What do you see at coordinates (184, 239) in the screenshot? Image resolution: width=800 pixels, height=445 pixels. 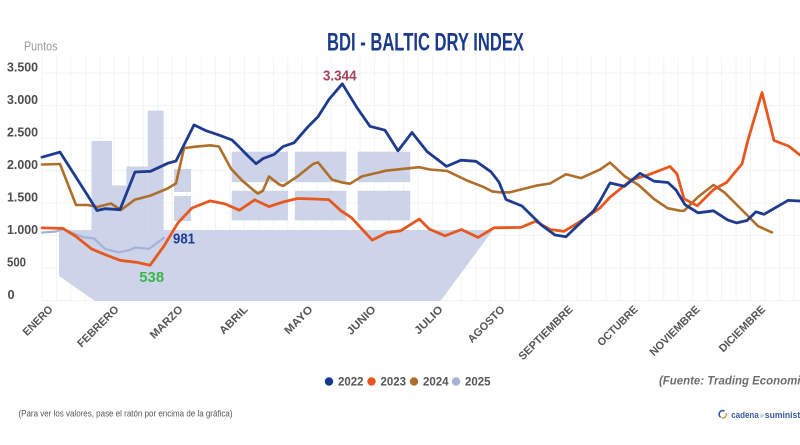 I see `svg-text: 981` at bounding box center [184, 239].